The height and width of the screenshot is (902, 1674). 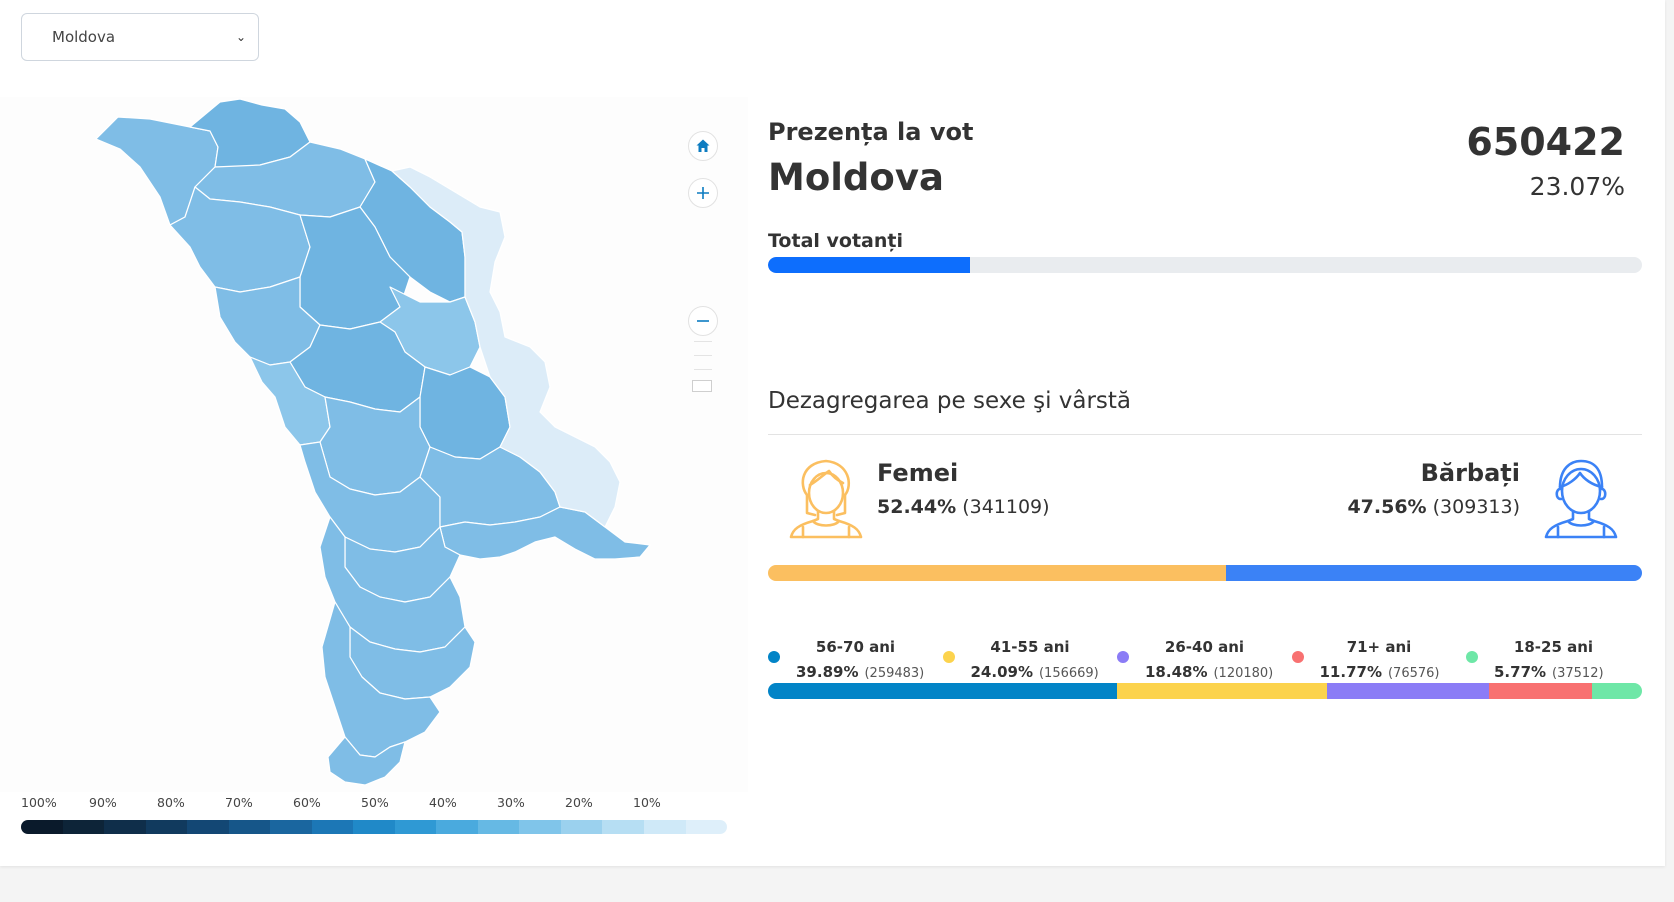 What do you see at coordinates (997, 573) in the screenshot?
I see `women-segment` at bounding box center [997, 573].